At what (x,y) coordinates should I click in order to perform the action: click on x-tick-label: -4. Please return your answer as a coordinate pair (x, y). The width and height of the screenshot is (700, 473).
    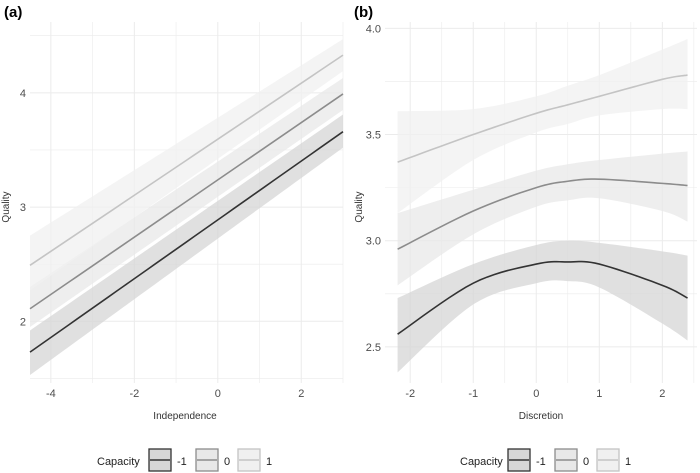
    Looking at the image, I should click on (51, 394).